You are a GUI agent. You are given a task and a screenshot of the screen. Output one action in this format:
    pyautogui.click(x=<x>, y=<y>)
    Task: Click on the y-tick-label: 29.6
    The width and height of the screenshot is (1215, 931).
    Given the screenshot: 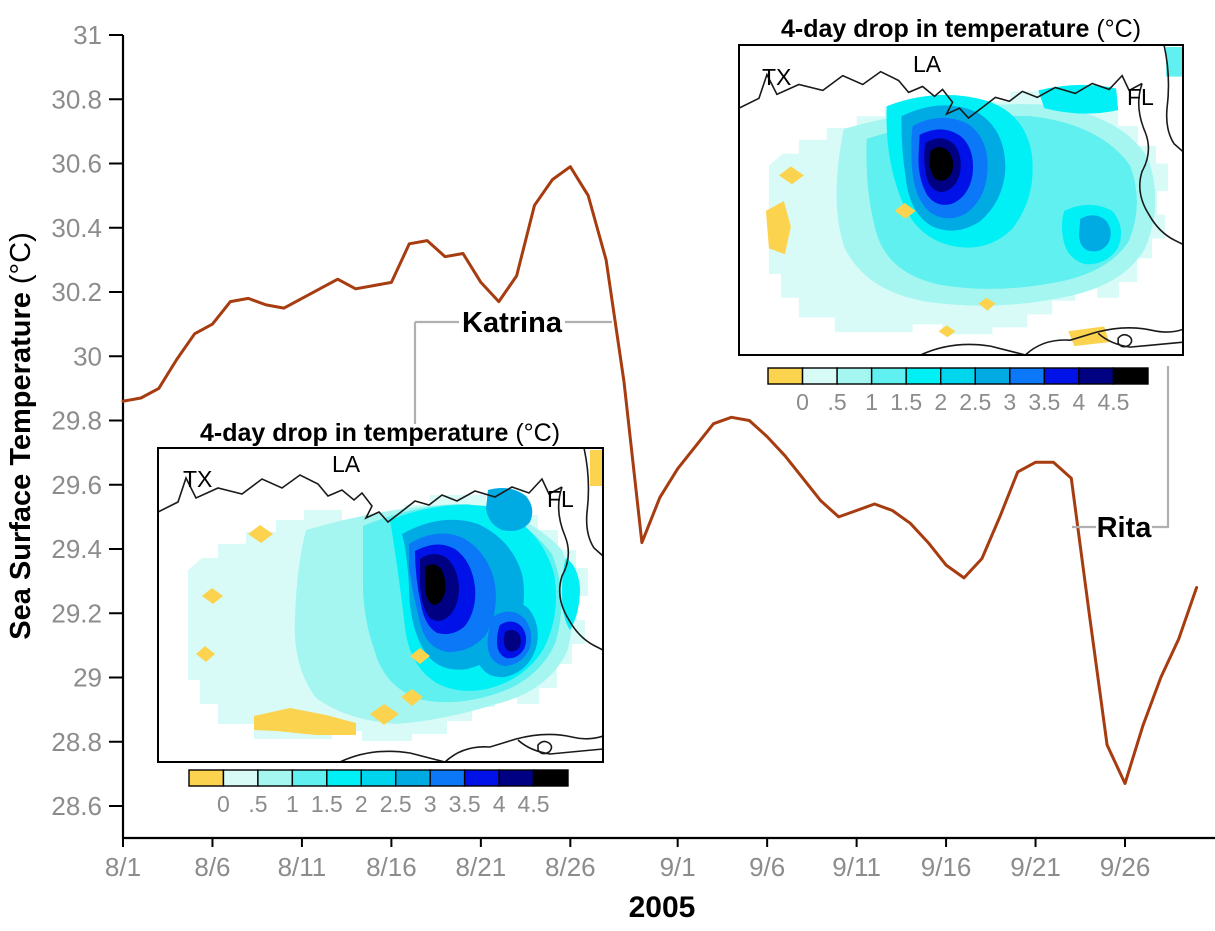 What is the action you would take?
    pyautogui.click(x=76, y=485)
    